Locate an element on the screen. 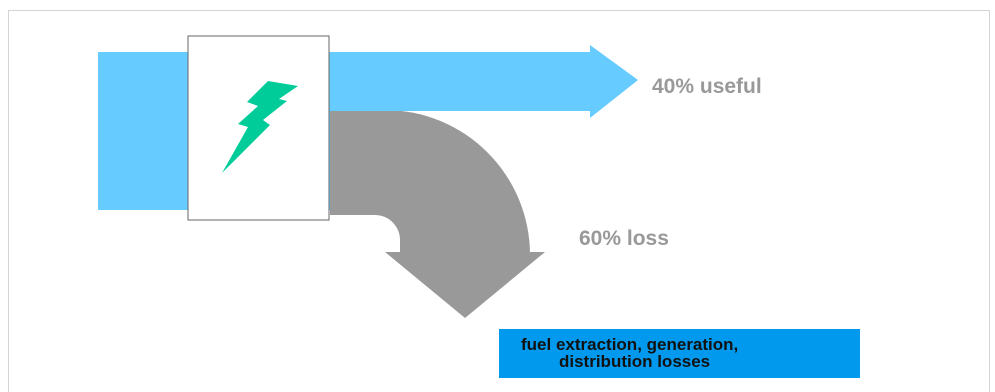  note-line-1: fuel extraction, generation, is located at coordinates (630, 344).